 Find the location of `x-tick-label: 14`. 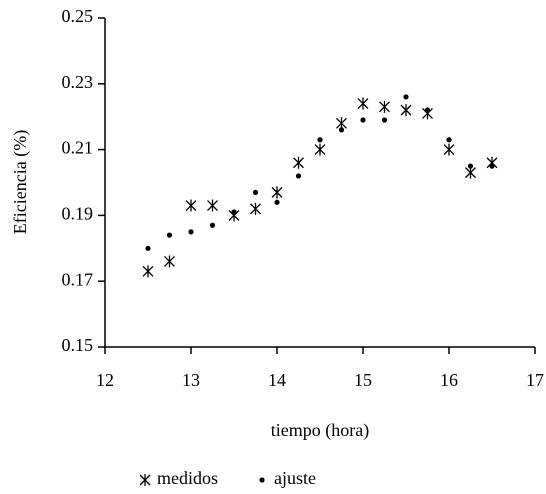

x-tick-label: 14 is located at coordinates (277, 380).